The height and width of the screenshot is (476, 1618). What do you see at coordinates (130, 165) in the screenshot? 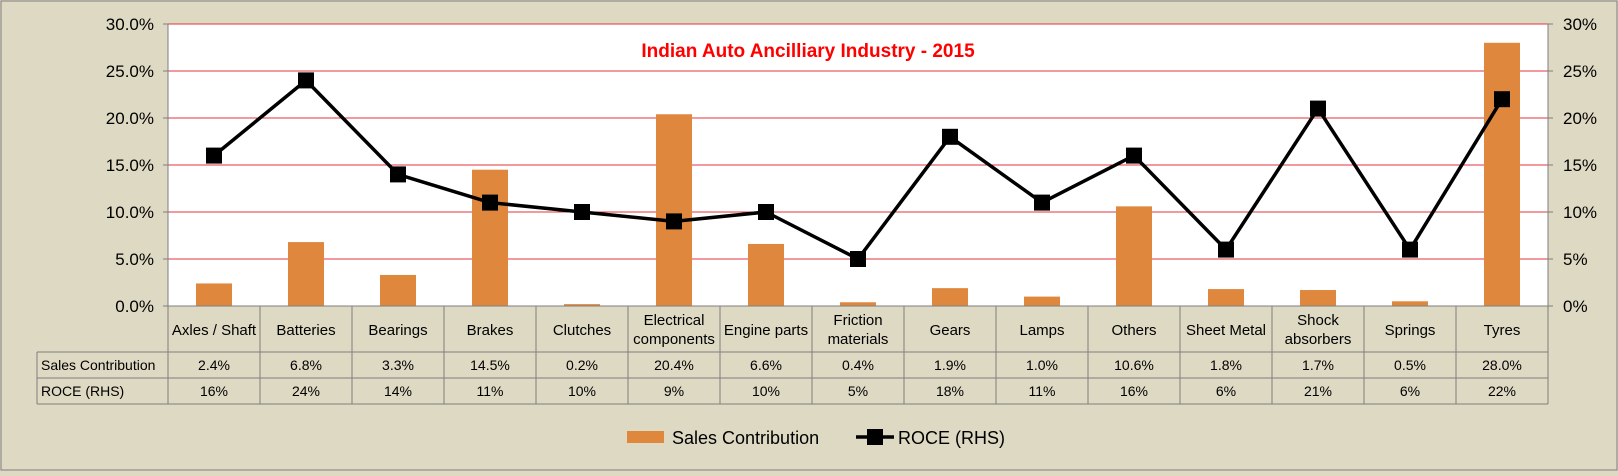
I see `left-axis-tick-label: 15.0%` at bounding box center [130, 165].